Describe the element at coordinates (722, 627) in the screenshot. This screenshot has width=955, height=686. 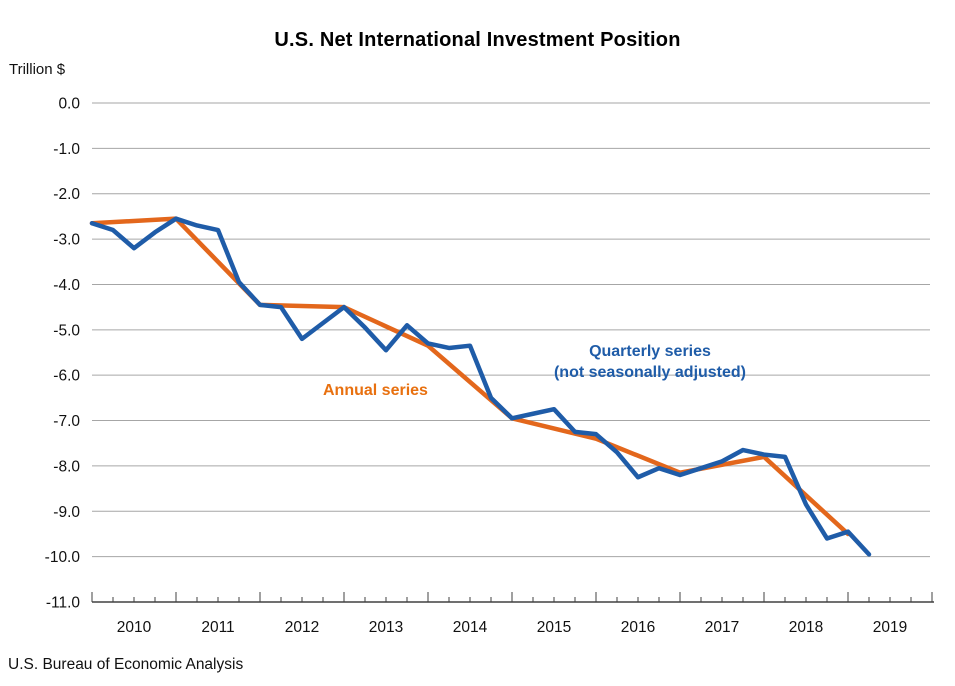
I see `x-year-label: 2017` at that location.